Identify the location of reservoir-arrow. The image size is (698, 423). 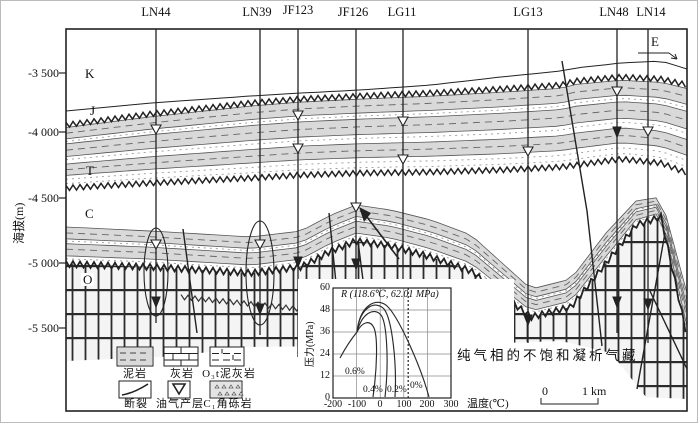
(383, 238).